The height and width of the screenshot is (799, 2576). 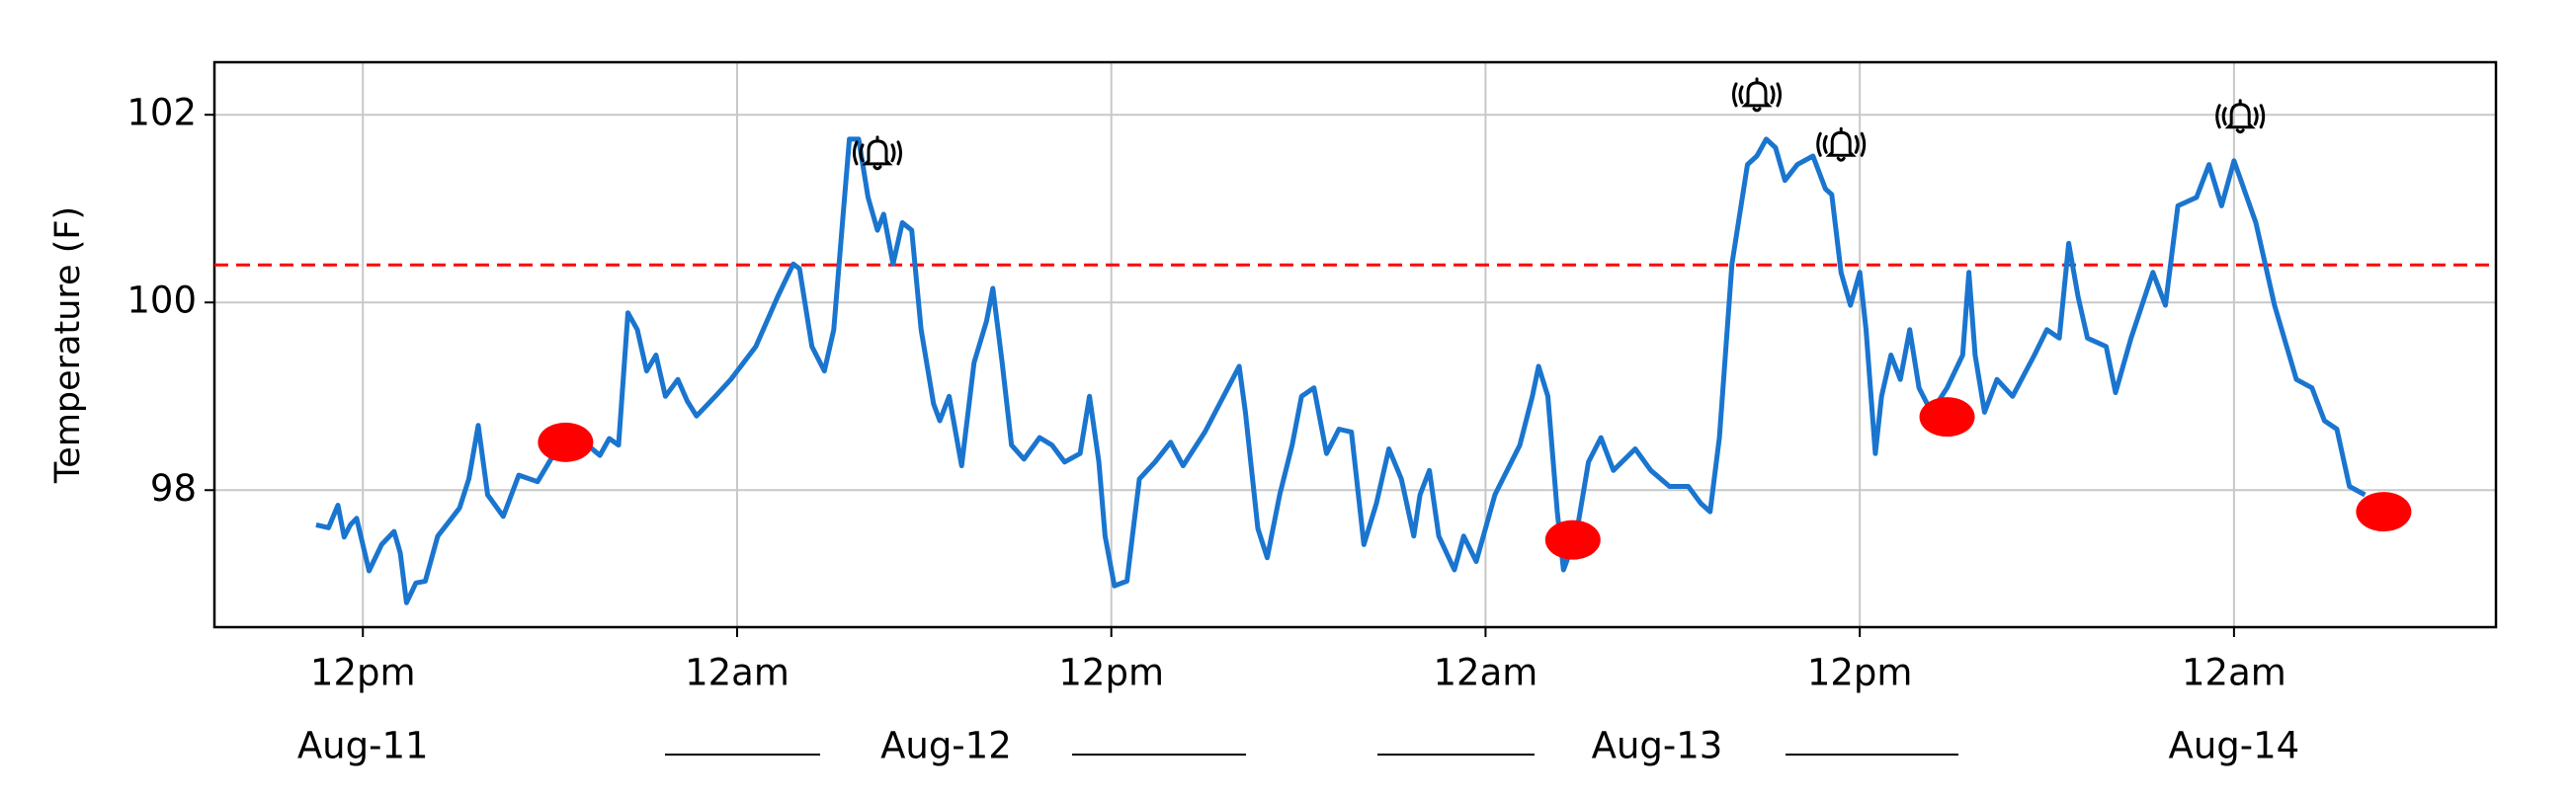 I want to click on date-label: Aug-11, so click(x=363, y=746).